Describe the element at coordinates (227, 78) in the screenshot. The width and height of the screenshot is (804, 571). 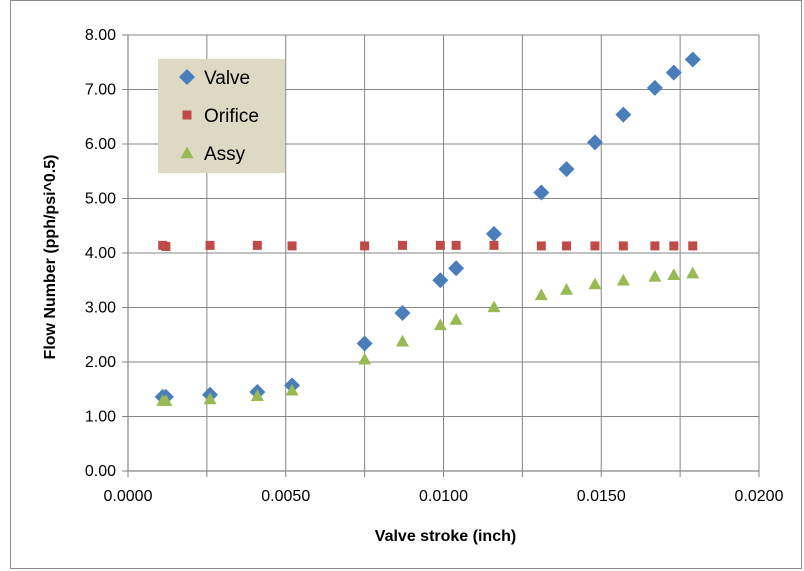
I see `legend-label-valve: Valve` at that location.